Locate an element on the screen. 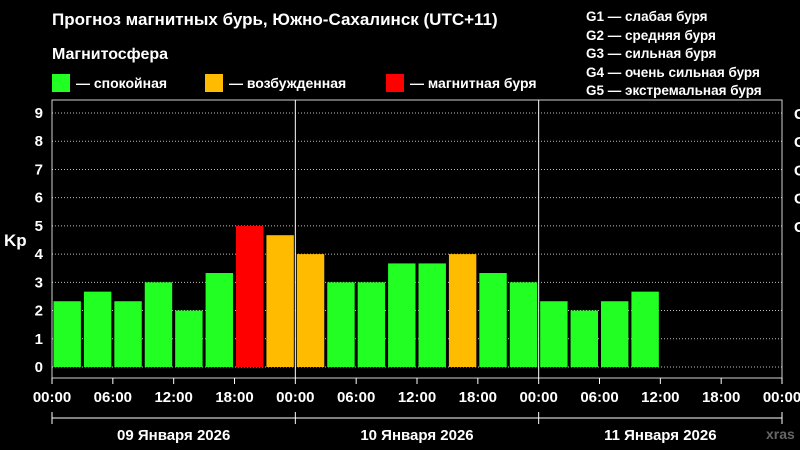 The width and height of the screenshot is (800, 450). right-tick-label: G4 is located at coordinates (797, 142).